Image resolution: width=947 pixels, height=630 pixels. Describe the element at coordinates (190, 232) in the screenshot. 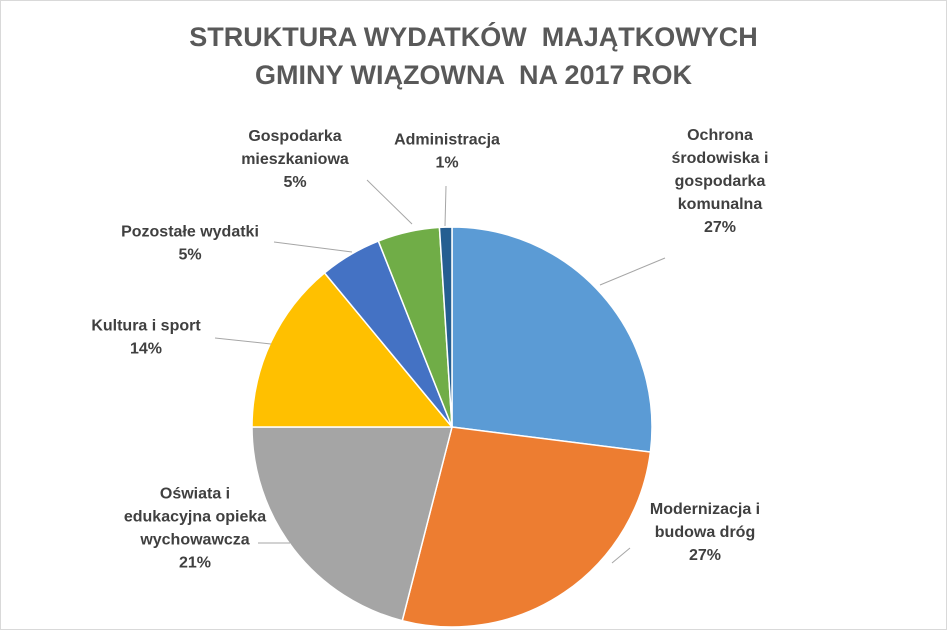

I see `data-label-category: Pozostałe wydatki` at that location.